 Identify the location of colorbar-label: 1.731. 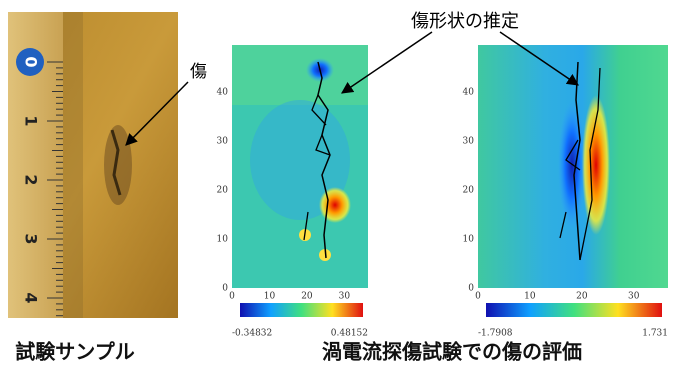
(655, 334).